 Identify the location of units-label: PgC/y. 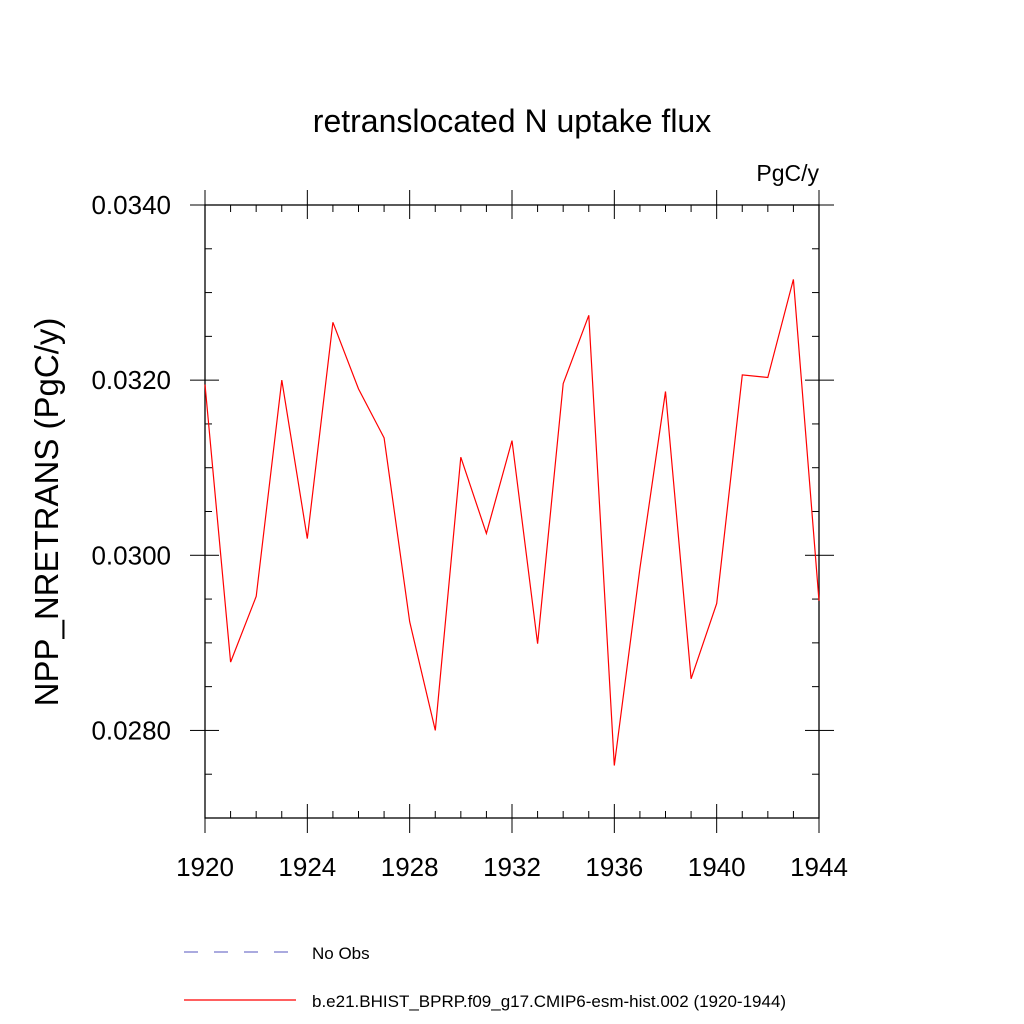
(787, 173).